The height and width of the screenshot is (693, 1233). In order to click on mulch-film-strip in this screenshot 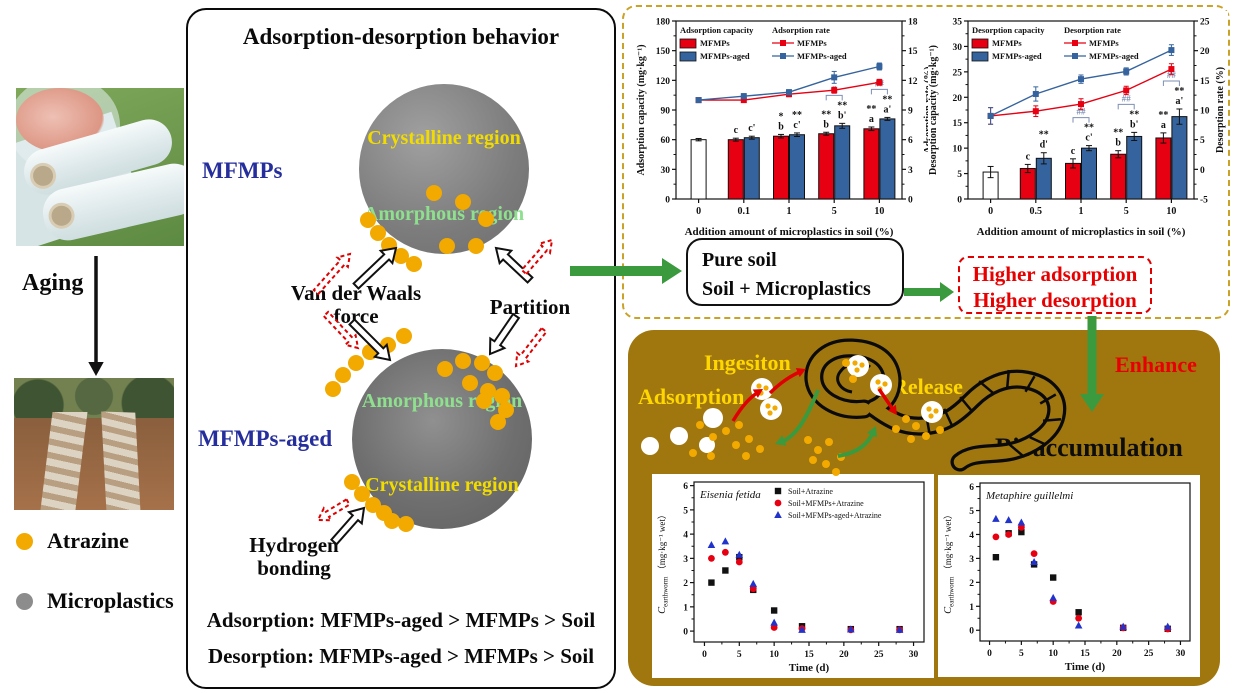, I will do `click(120, 460)`.